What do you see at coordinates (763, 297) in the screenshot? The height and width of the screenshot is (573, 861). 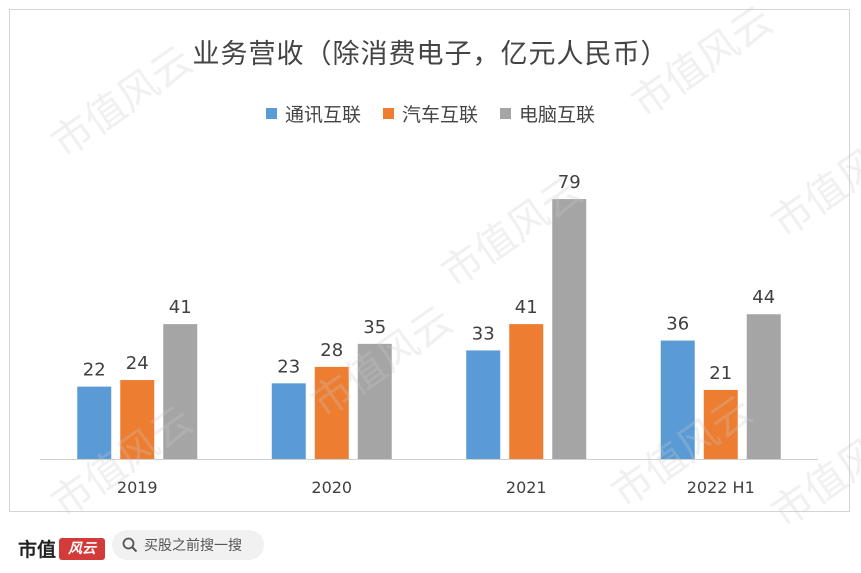 I see `data-label-3-2: 44` at bounding box center [763, 297].